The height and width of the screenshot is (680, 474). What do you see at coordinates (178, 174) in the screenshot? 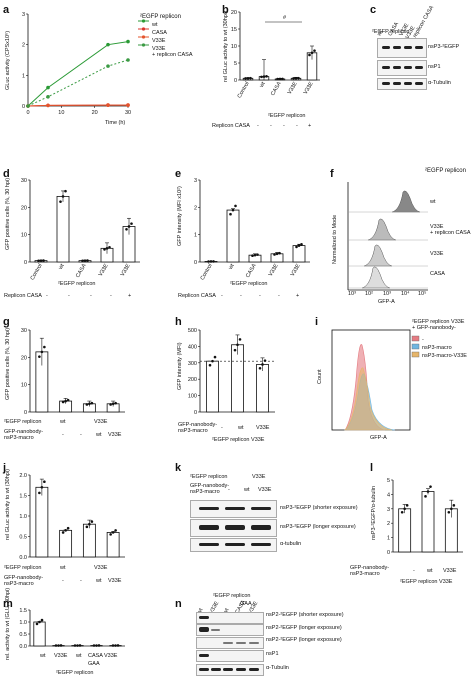
I see `panel-label-e: e` at bounding box center [178, 174].